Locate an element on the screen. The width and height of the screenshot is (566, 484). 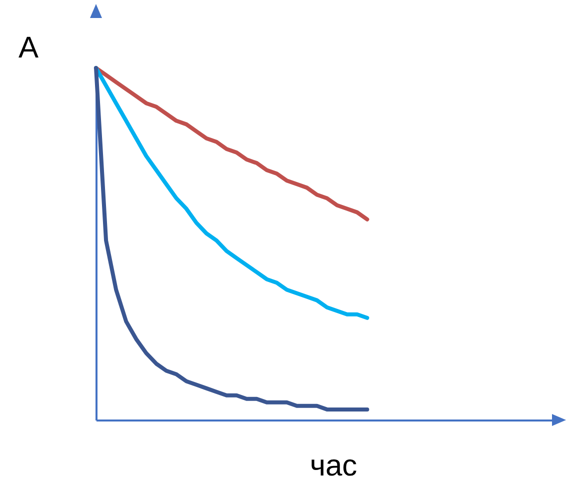
x-axis-title: час is located at coordinates (334, 466).